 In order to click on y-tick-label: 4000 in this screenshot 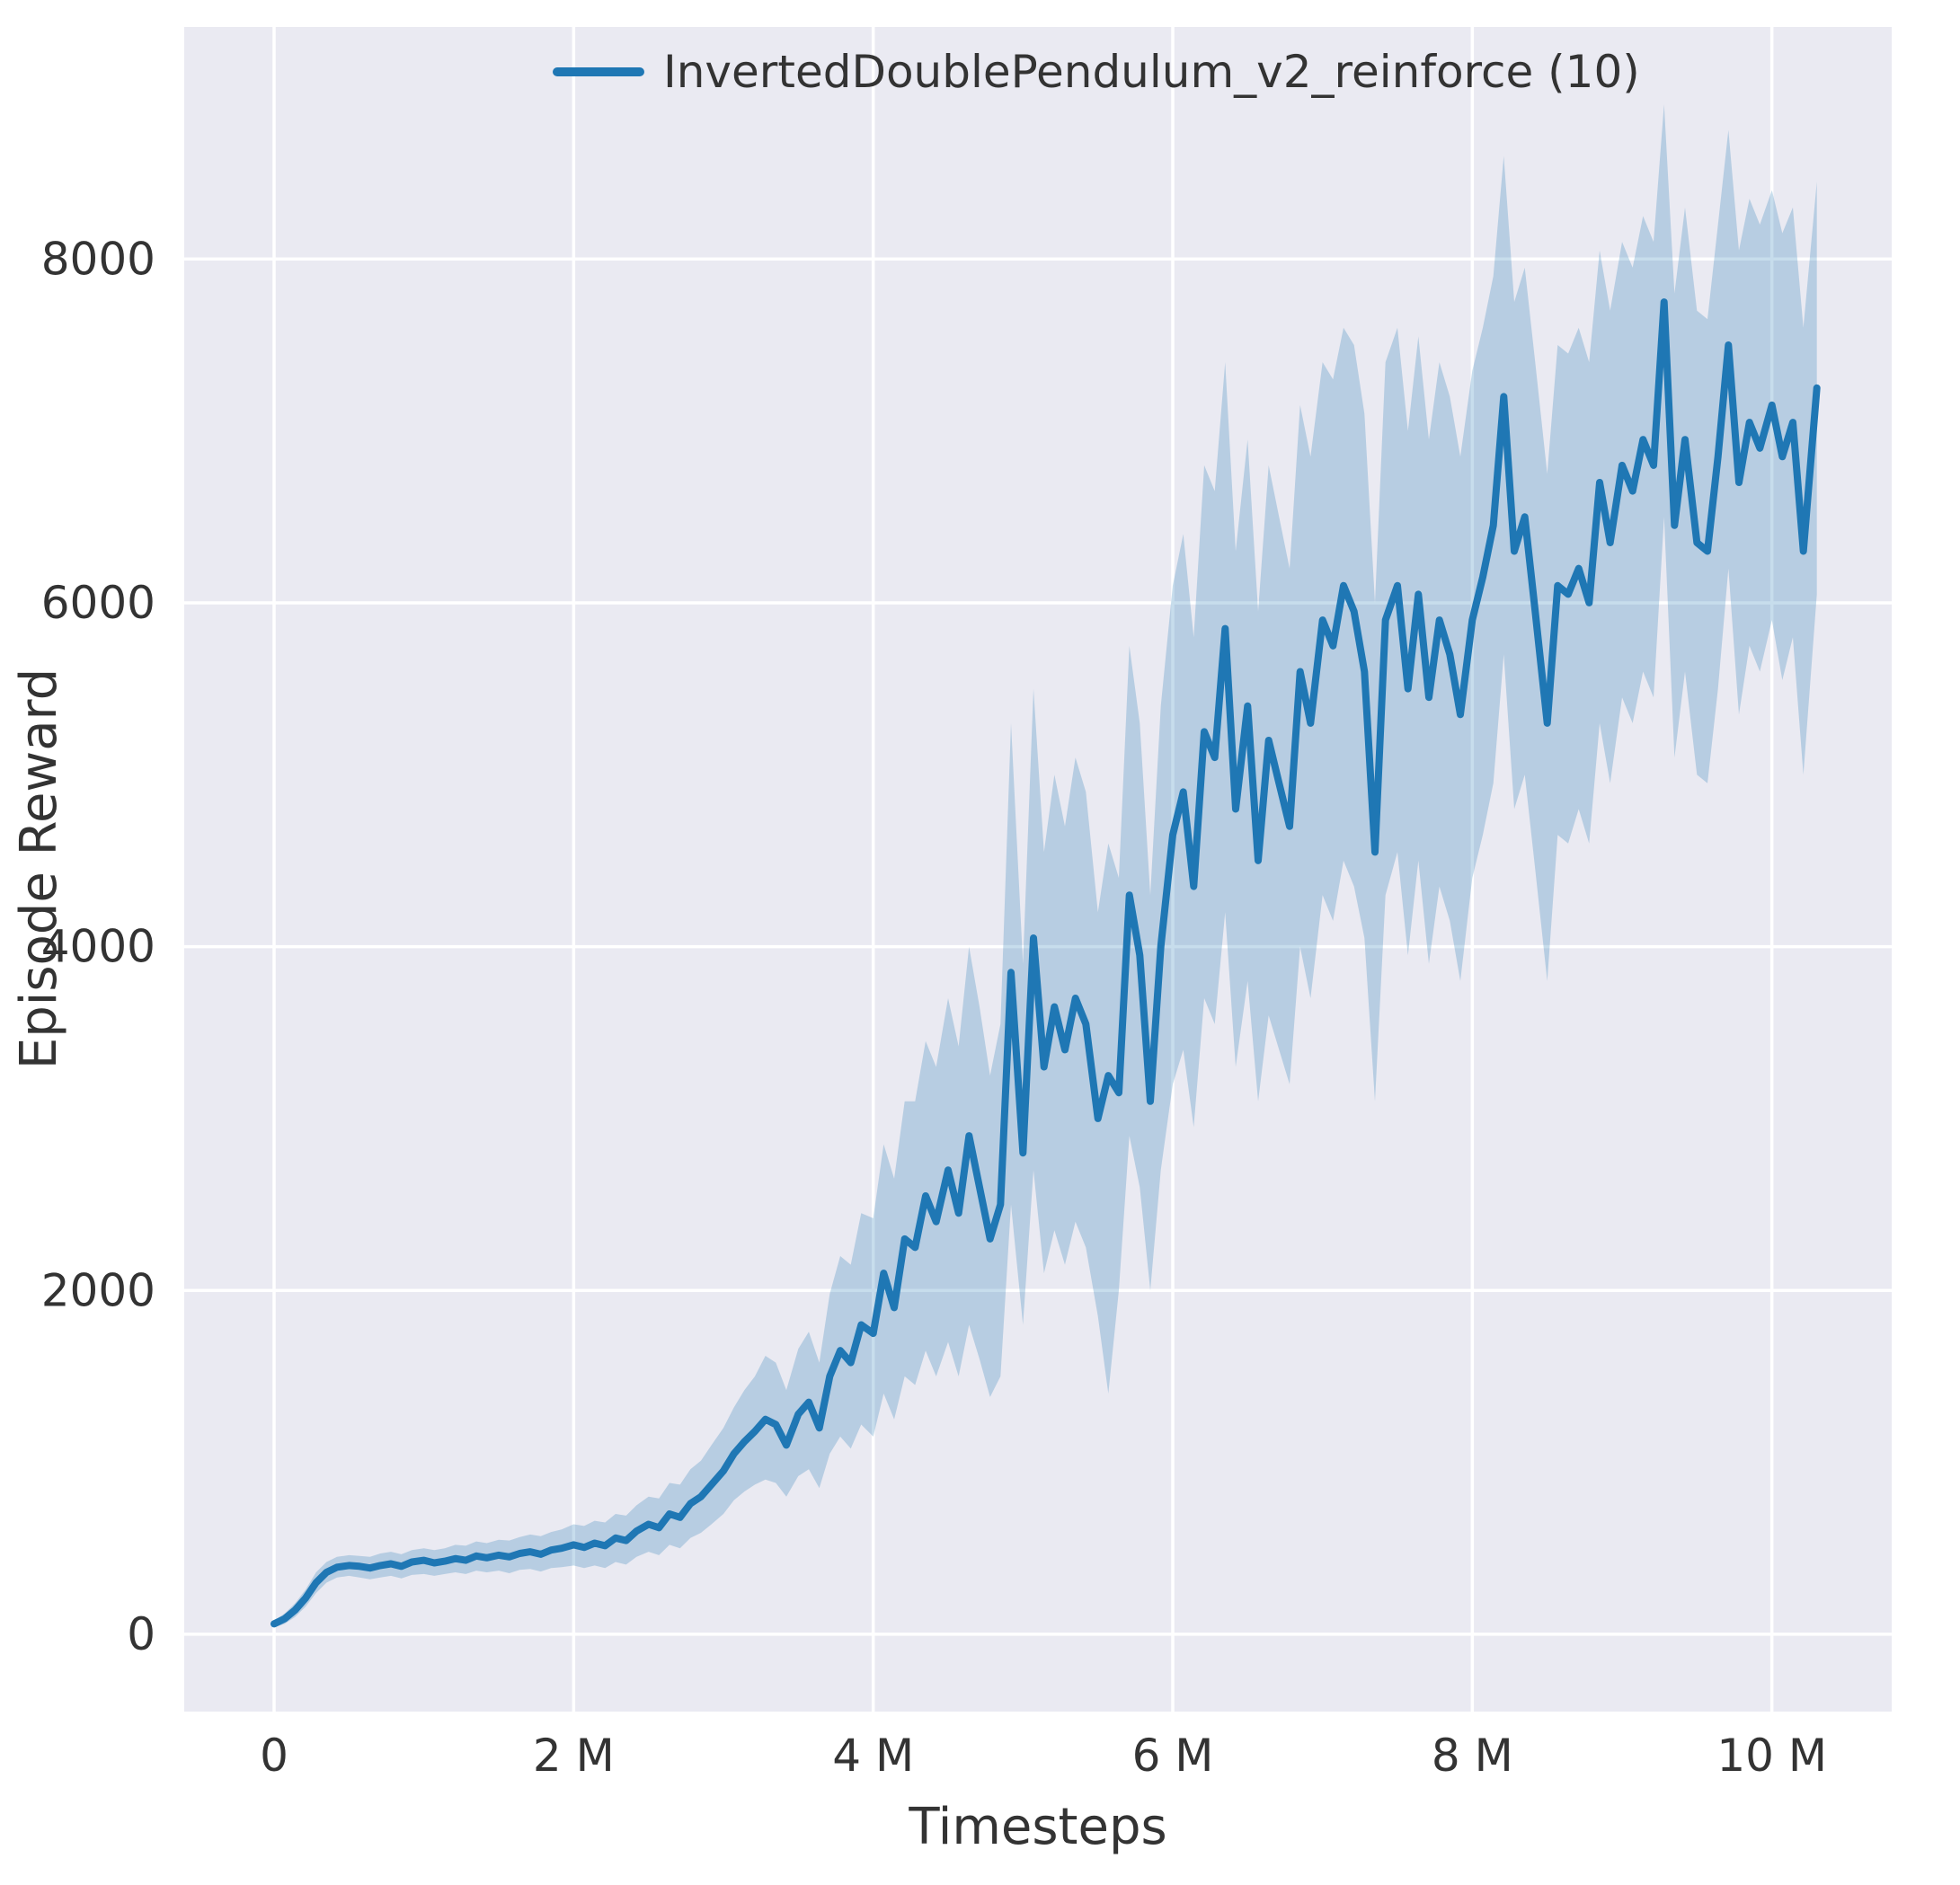, I will do `click(98, 947)`.